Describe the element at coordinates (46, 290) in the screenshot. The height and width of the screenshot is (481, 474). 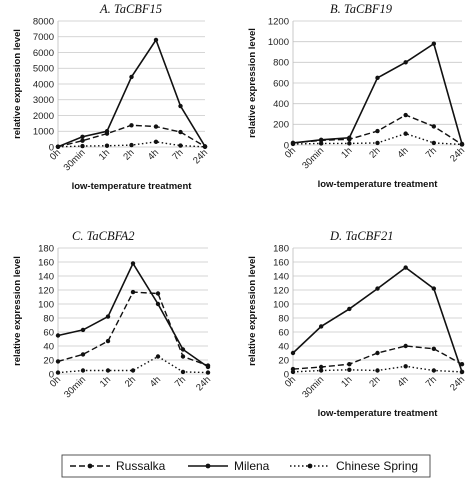
I see `y-tick-label: 120` at that location.